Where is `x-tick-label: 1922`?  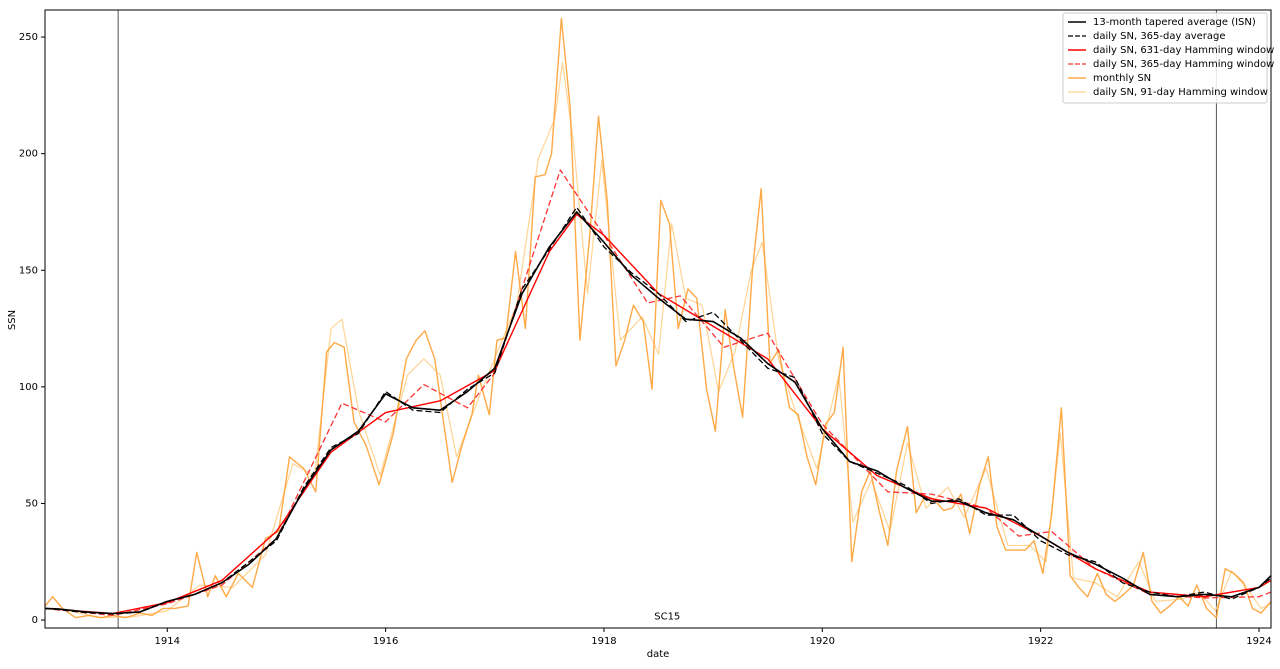
x-tick-label: 1922 is located at coordinates (1040, 641).